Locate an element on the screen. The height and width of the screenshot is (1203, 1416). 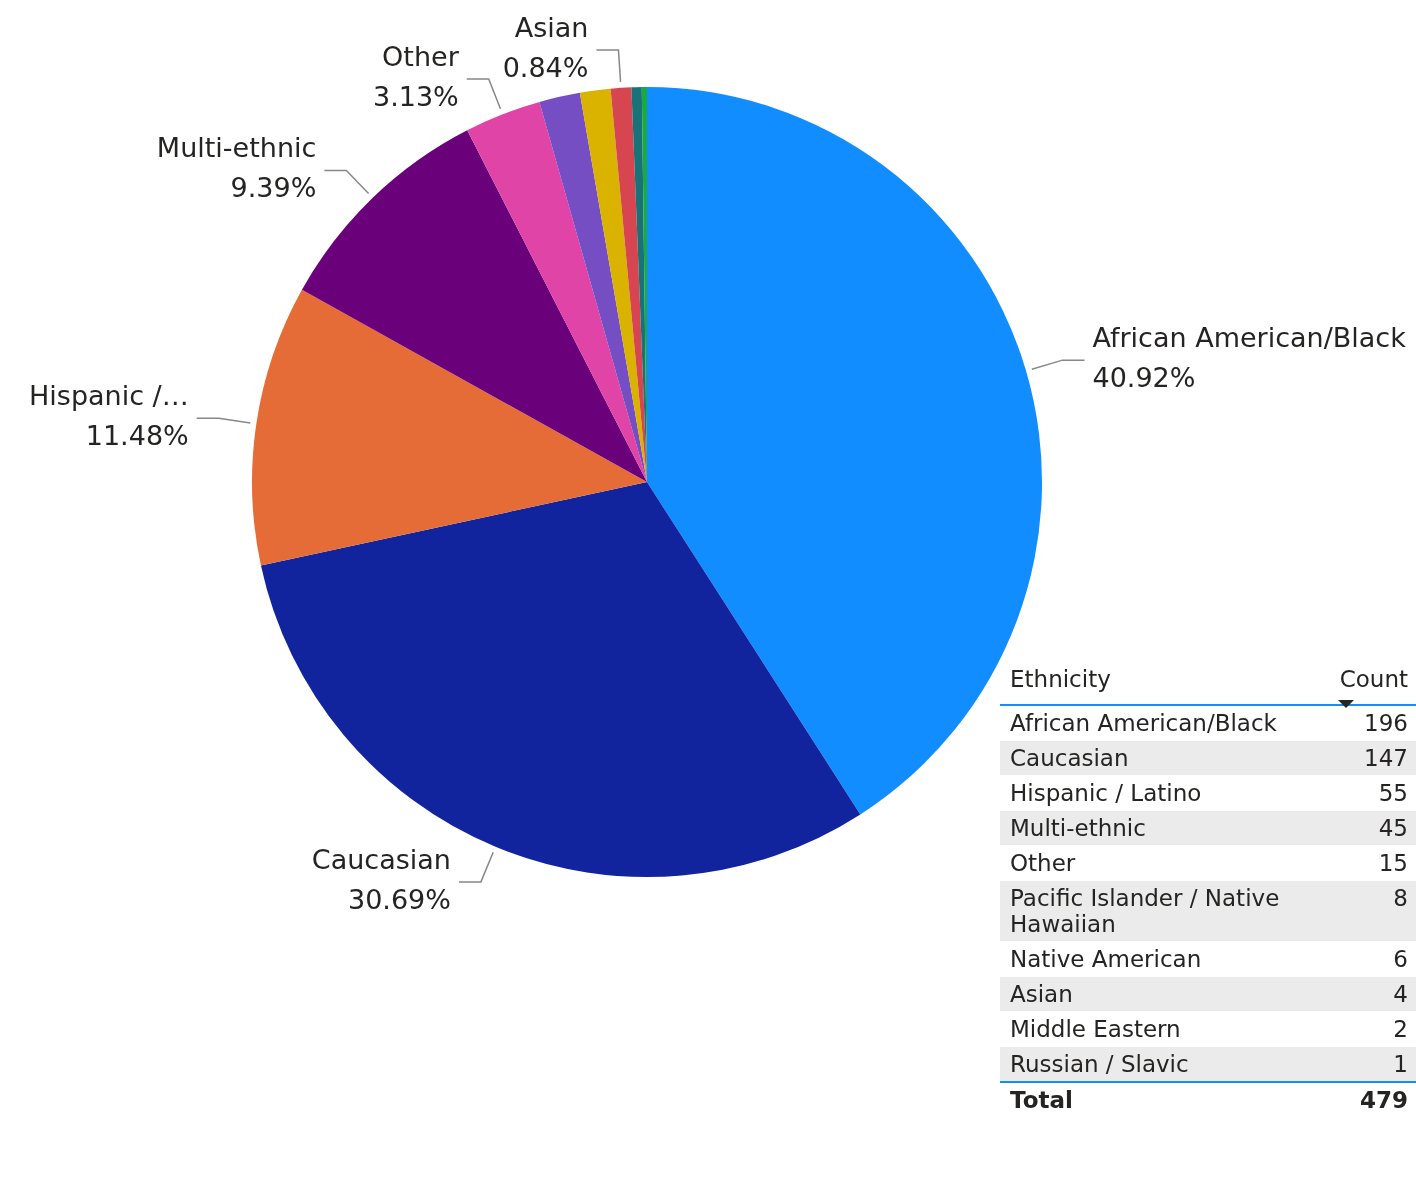
data-label: 55 is located at coordinates (1393, 793).